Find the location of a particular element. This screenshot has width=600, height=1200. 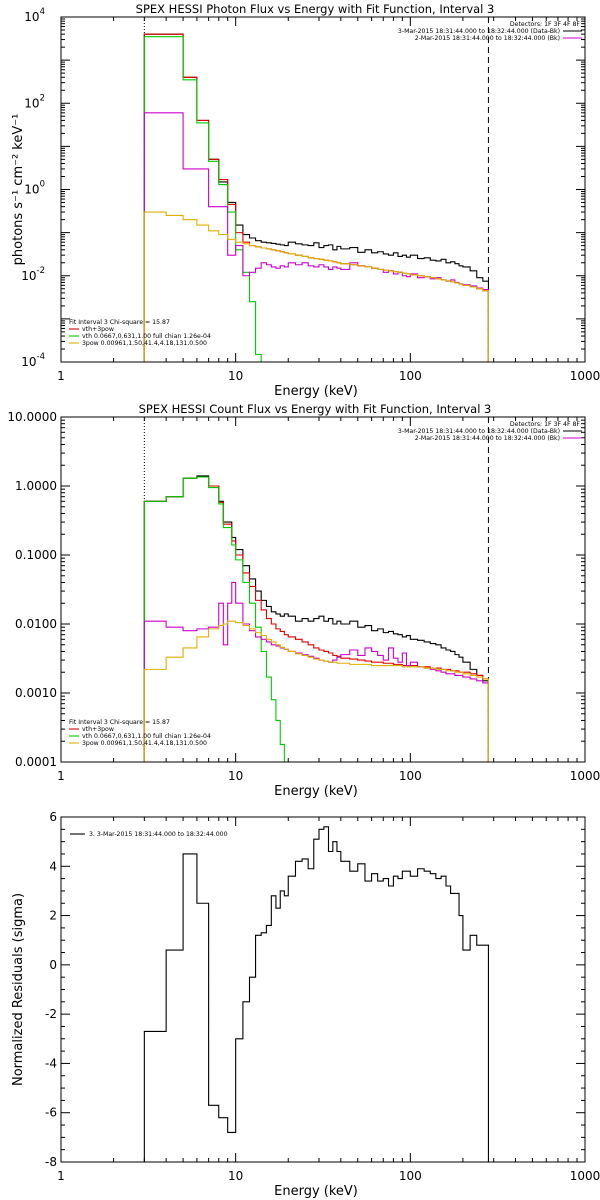

y-tick-label: 10⁰ is located at coordinates (34, 188).